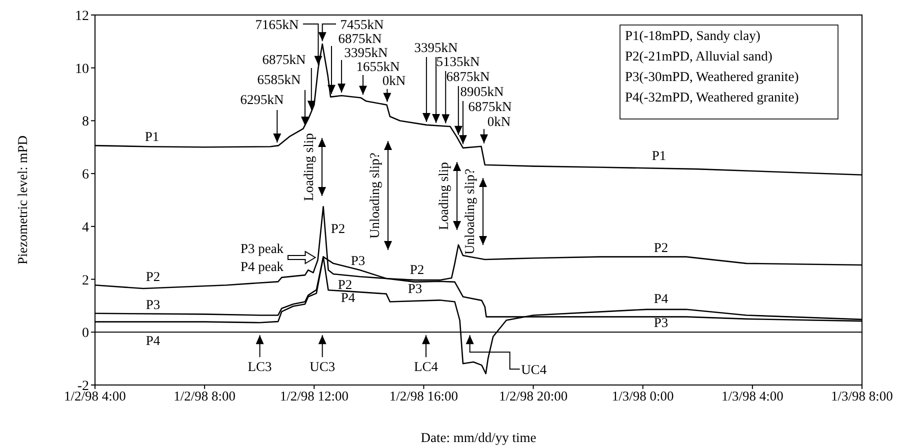 Image resolution: width=916 pixels, height=446 pixels. What do you see at coordinates (262, 99) in the screenshot?
I see `annotation: 6295kN` at bounding box center [262, 99].